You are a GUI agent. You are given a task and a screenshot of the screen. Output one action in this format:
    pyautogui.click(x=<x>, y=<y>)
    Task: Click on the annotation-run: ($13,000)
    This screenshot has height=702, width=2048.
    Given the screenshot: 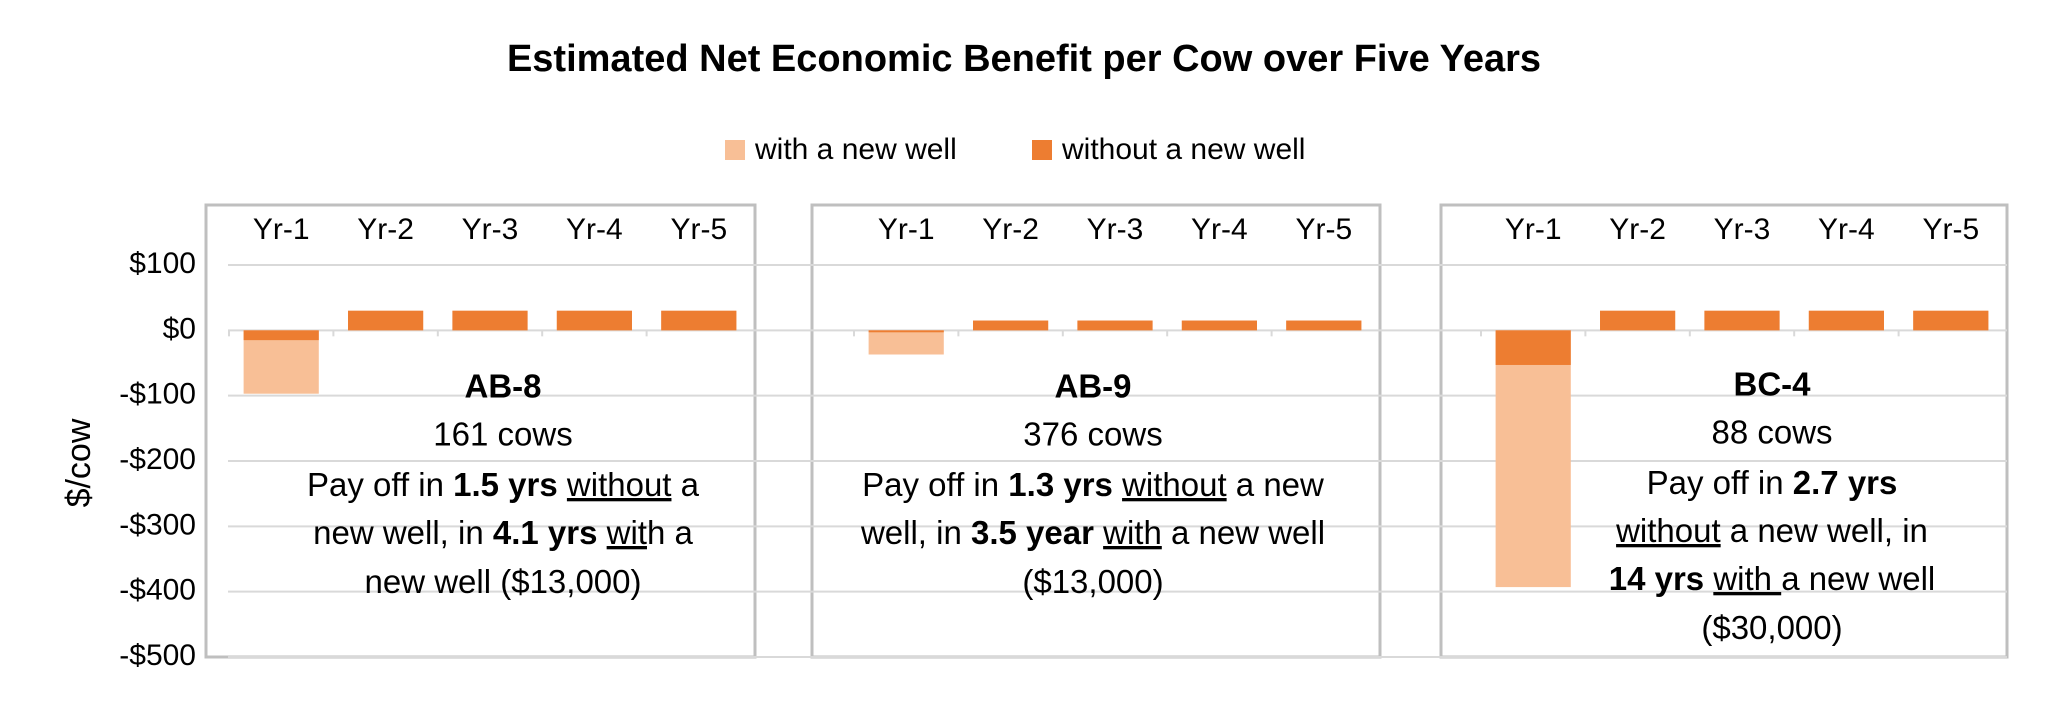 What is the action you would take?
    pyautogui.click(x=1092, y=581)
    